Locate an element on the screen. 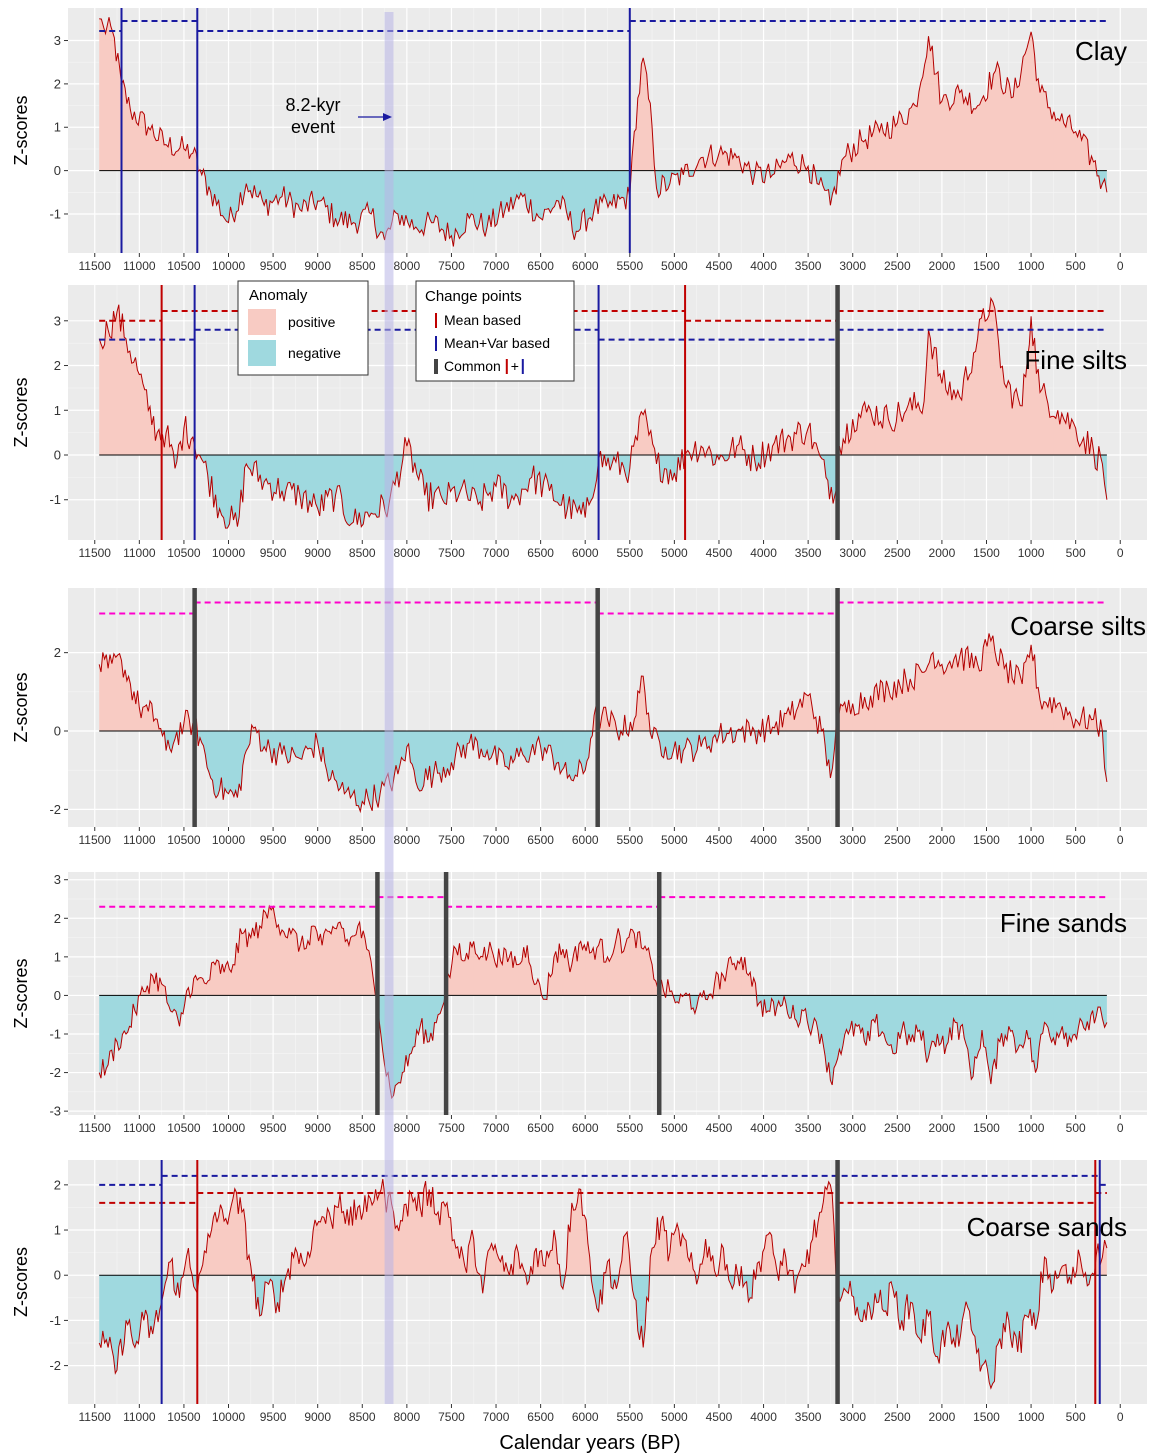 The height and width of the screenshot is (1455, 1151). legend-anomaly: Anomaly positive negative is located at coordinates (303, 328).